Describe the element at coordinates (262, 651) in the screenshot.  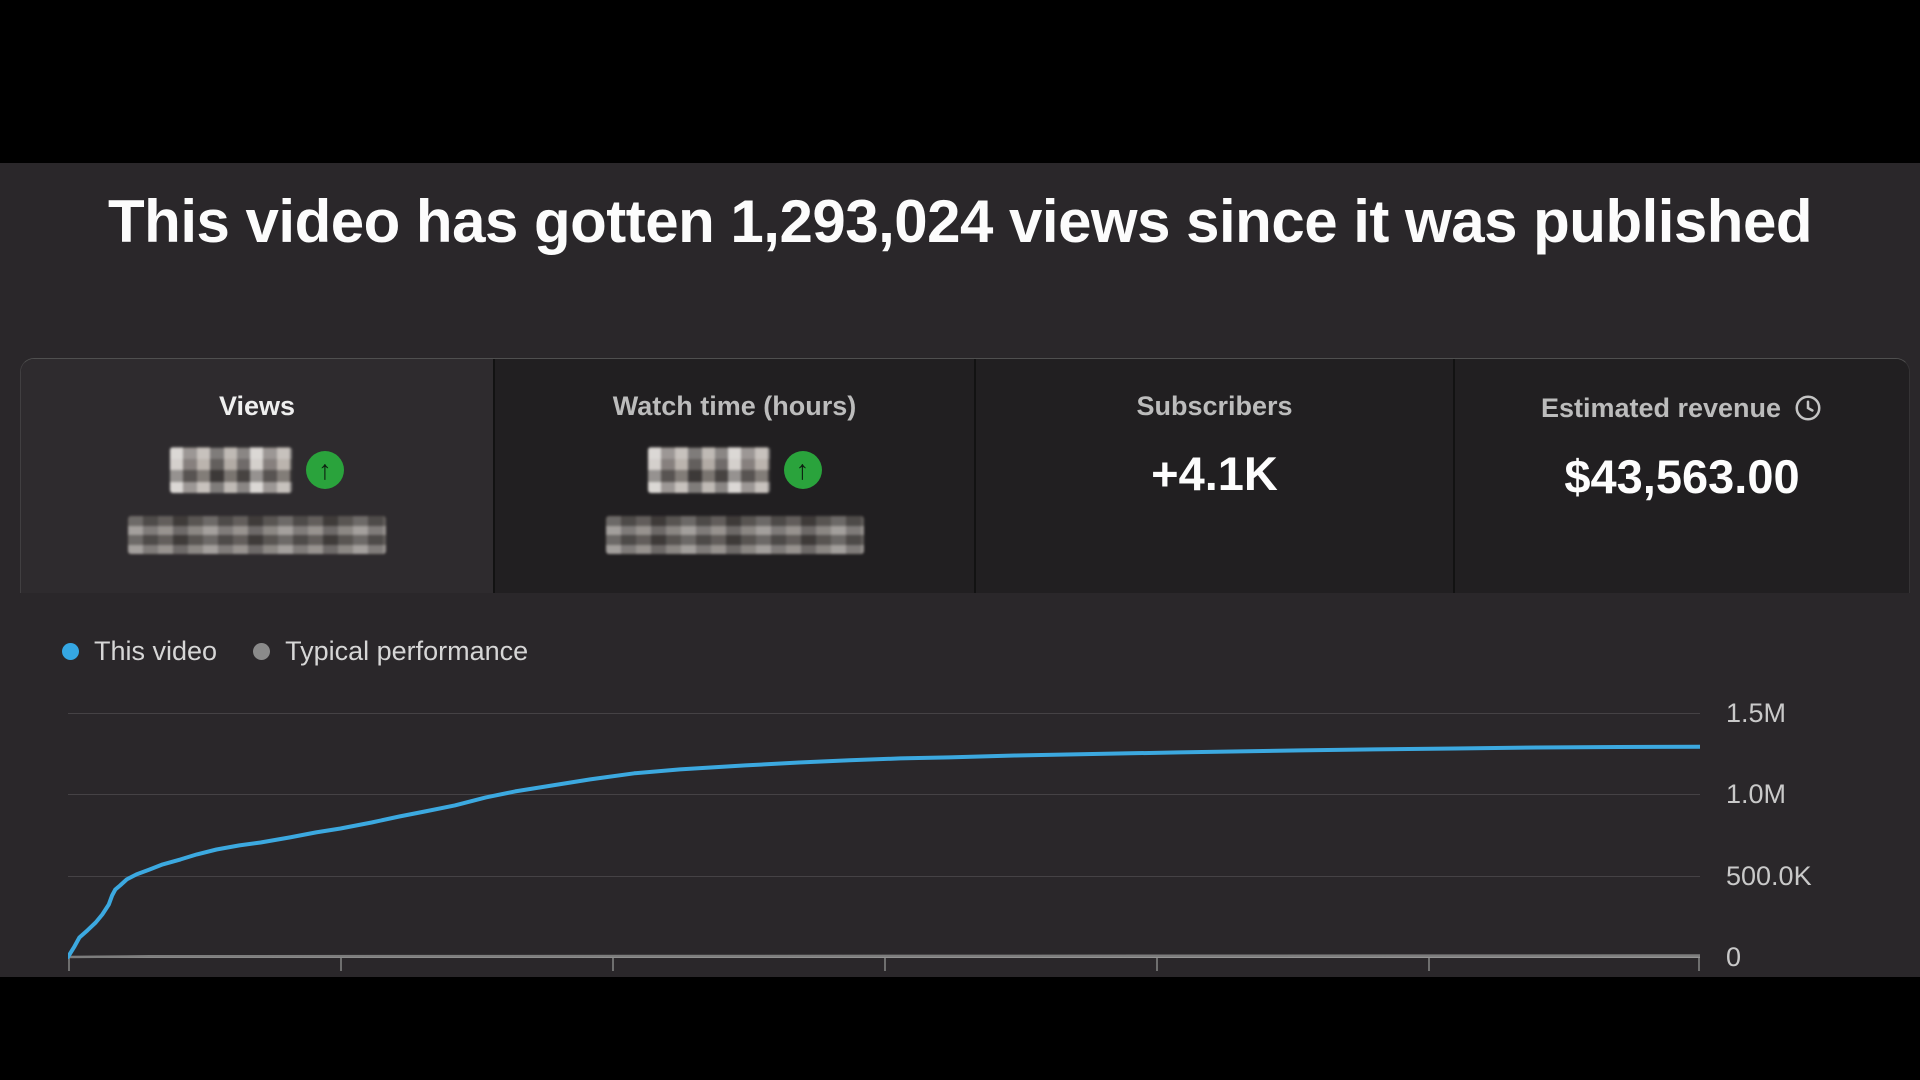
I see `typical-performance-dot-icon` at that location.